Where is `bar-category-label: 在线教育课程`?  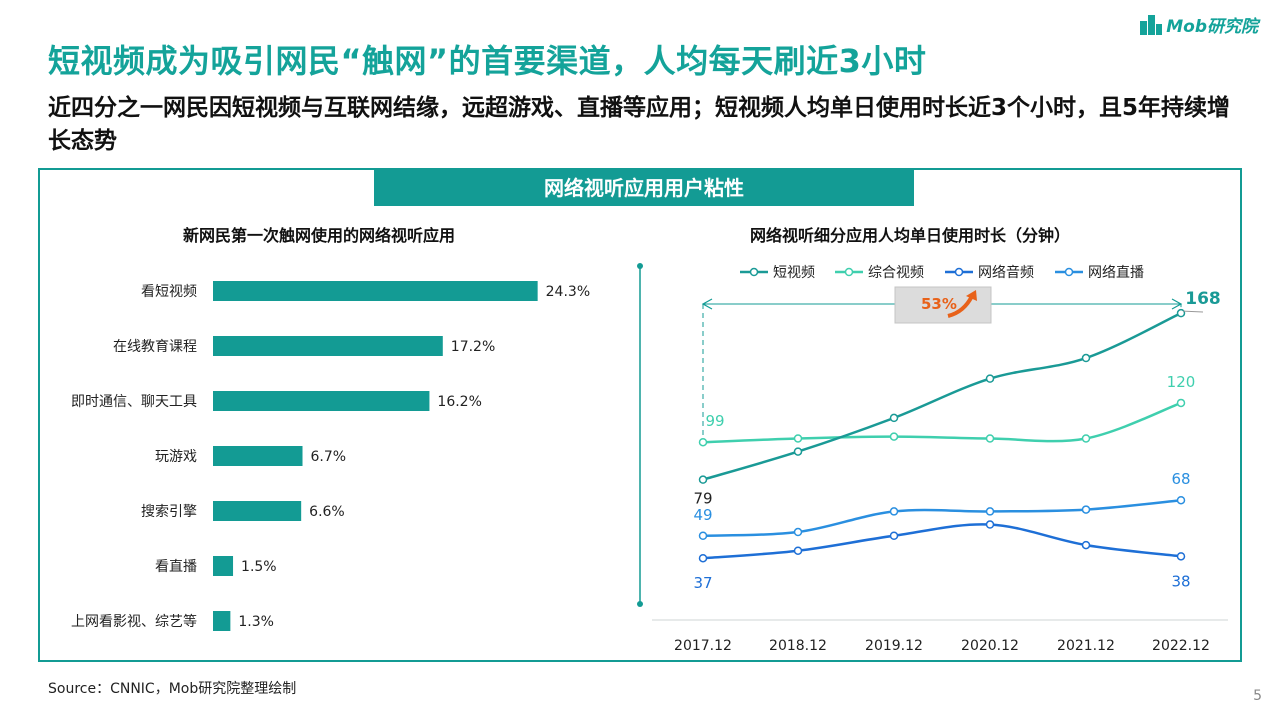 bar-category-label: 在线教育课程 is located at coordinates (155, 347).